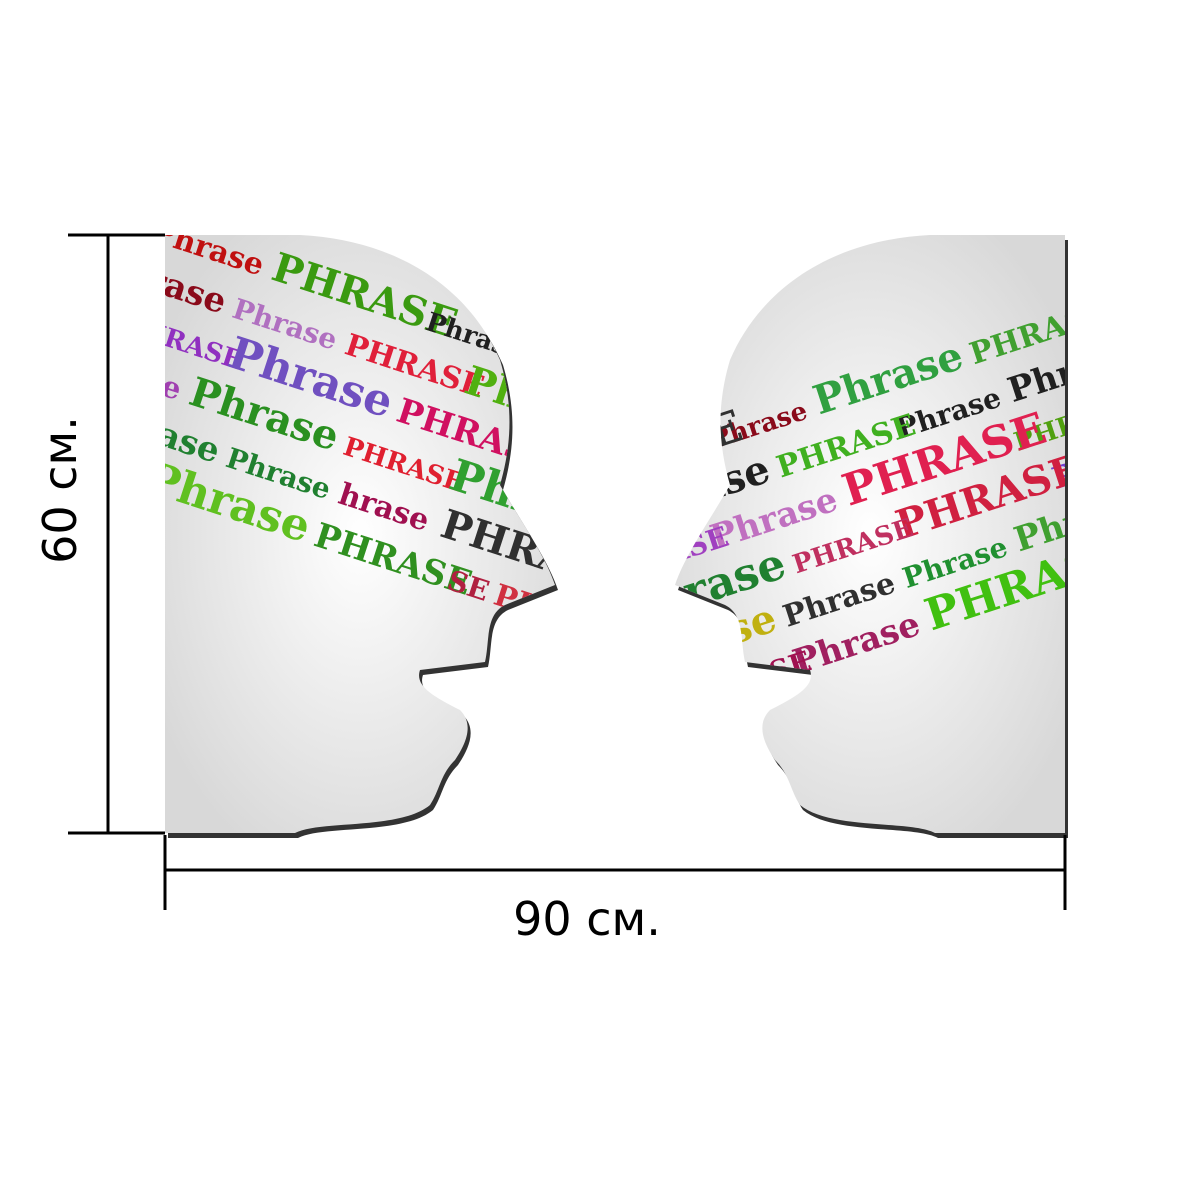  I want to click on width-label: 90 см., so click(587, 919).